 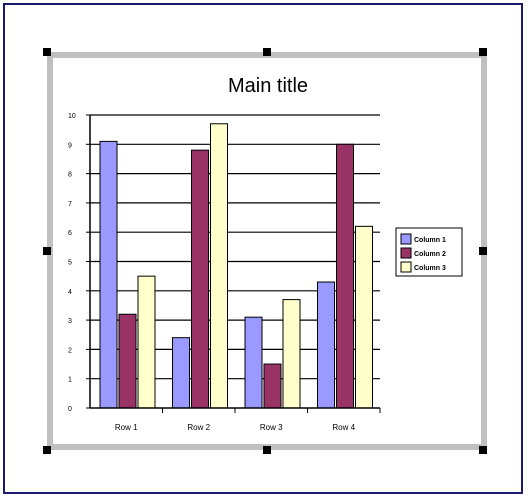 I want to click on chart-title: Main title, so click(x=268, y=86).